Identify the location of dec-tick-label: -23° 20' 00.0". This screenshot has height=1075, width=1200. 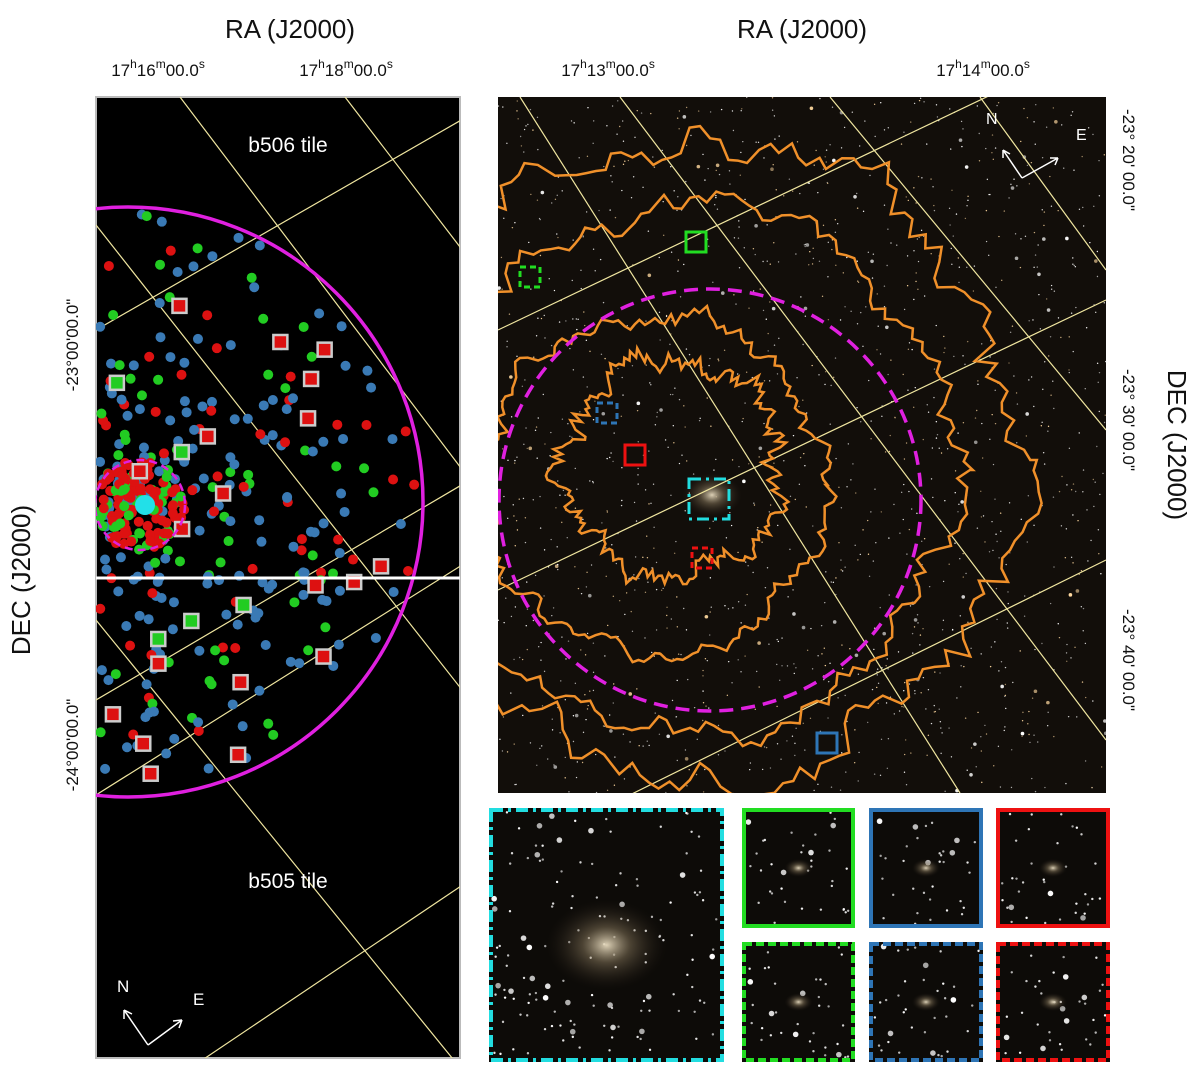
(1128, 160).